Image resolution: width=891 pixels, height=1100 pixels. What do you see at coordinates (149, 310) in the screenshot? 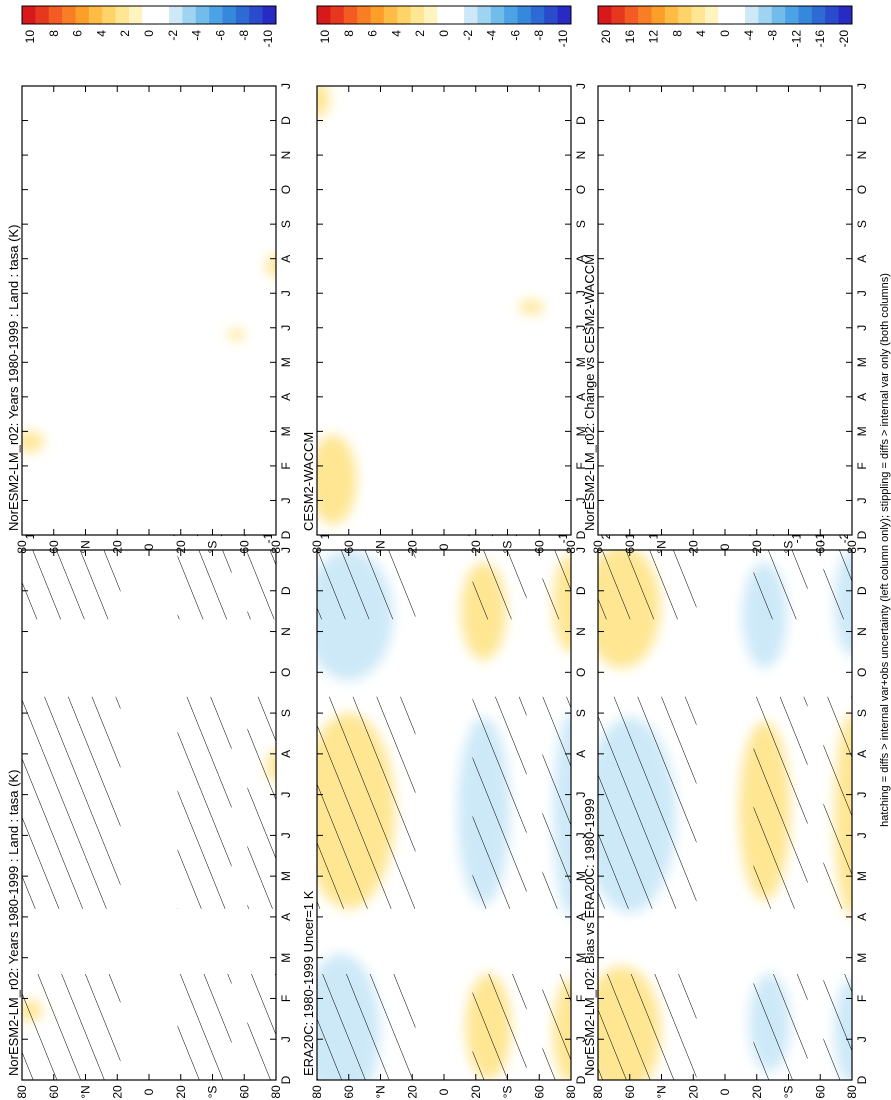
I see `plot-background` at bounding box center [149, 310].